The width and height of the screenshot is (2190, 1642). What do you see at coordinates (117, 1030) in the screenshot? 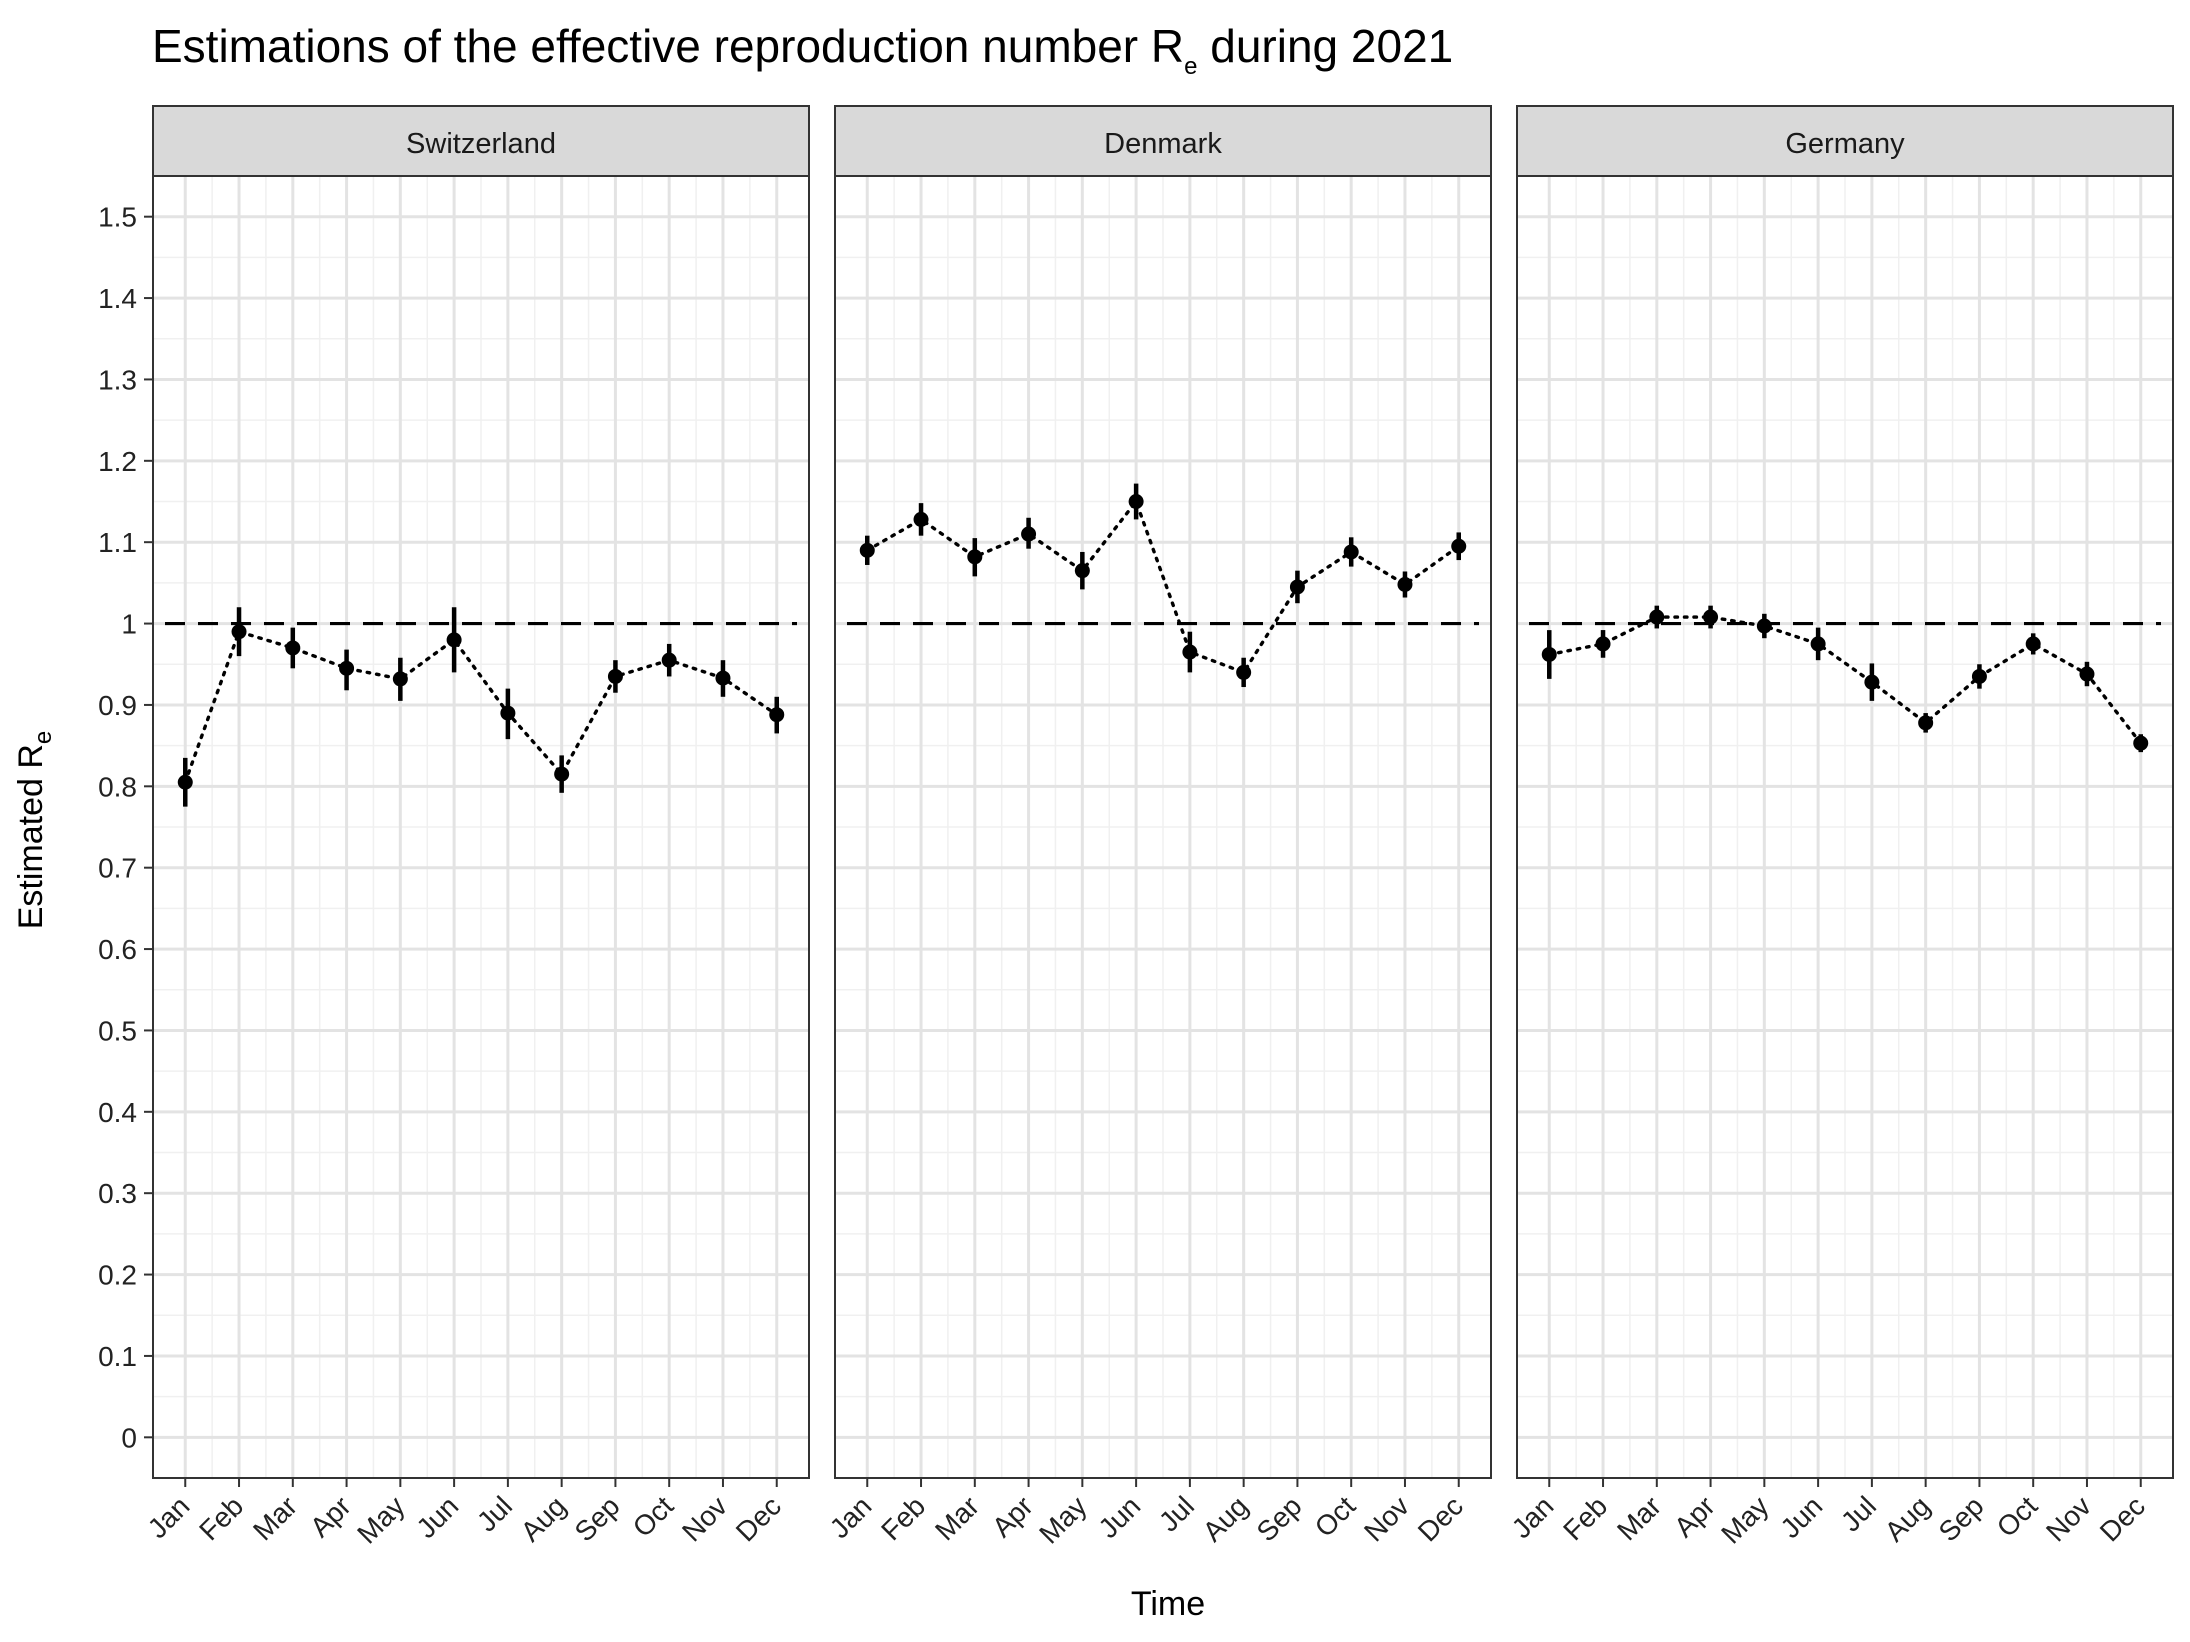
I see `y-tick-label: 0.5` at bounding box center [117, 1030].